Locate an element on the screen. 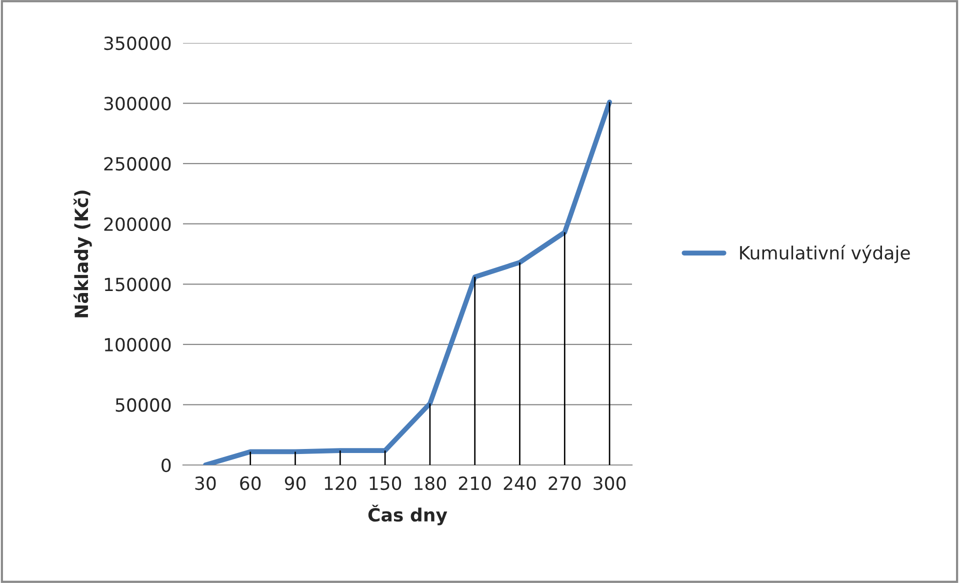  x-tick-label: 60 is located at coordinates (250, 483).